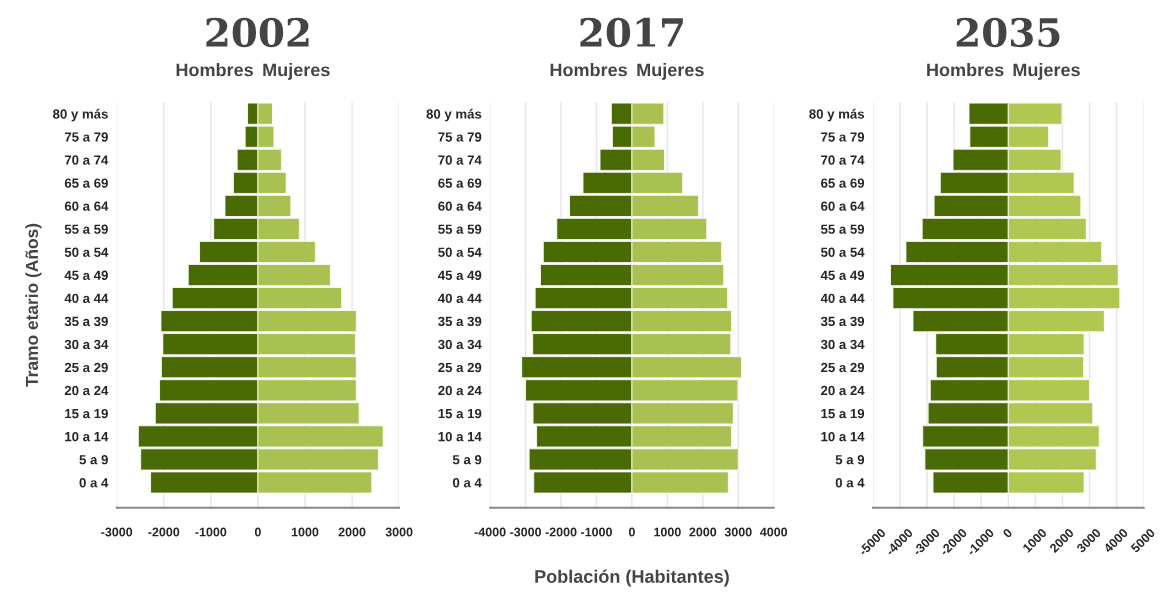 This screenshot has height=601, width=1167. Describe the element at coordinates (33, 305) in the screenshot. I see `y-axis-title: Tramo etario (Años)` at that location.